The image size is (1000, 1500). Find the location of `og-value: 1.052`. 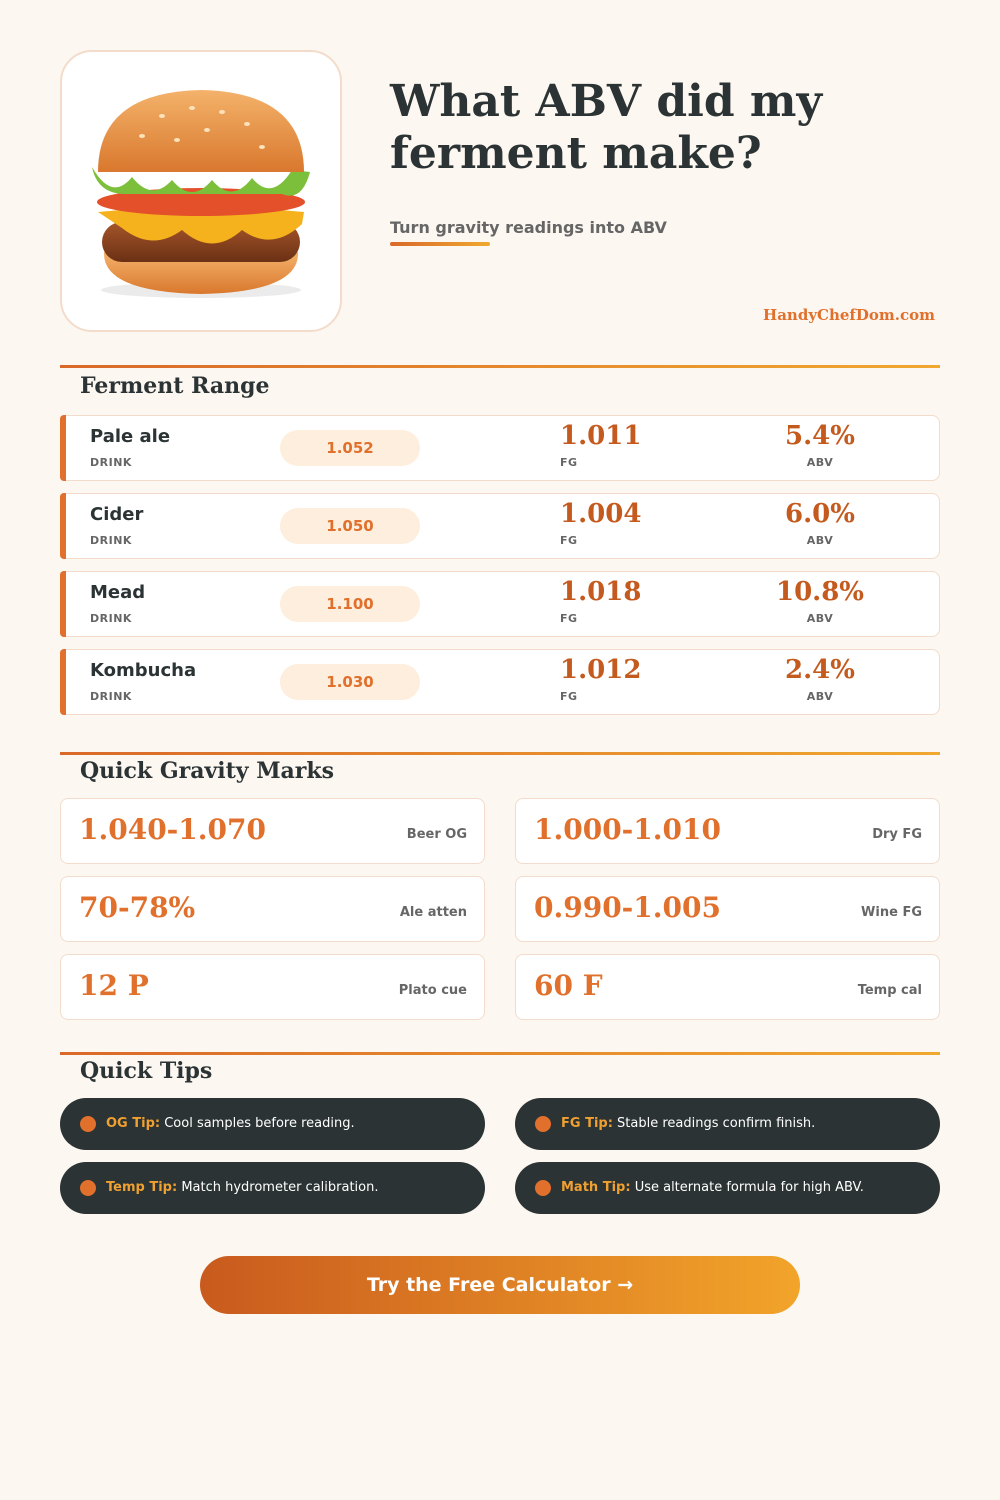

og-value: 1.052 is located at coordinates (350, 448).